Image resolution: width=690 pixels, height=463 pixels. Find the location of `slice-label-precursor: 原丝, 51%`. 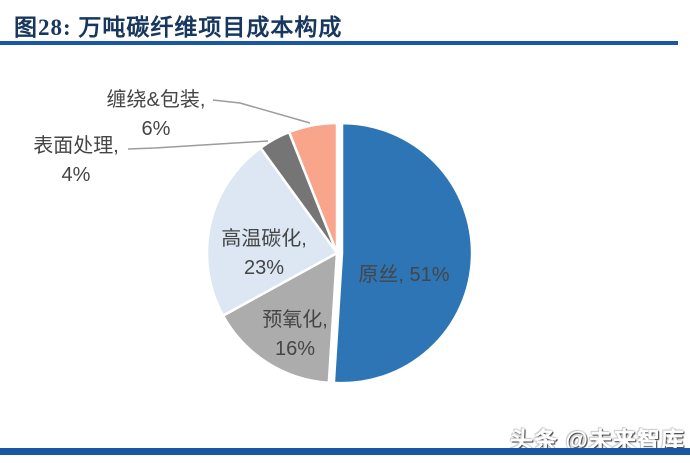

slice-label-precursor: 原丝, 51% is located at coordinates (403, 275).